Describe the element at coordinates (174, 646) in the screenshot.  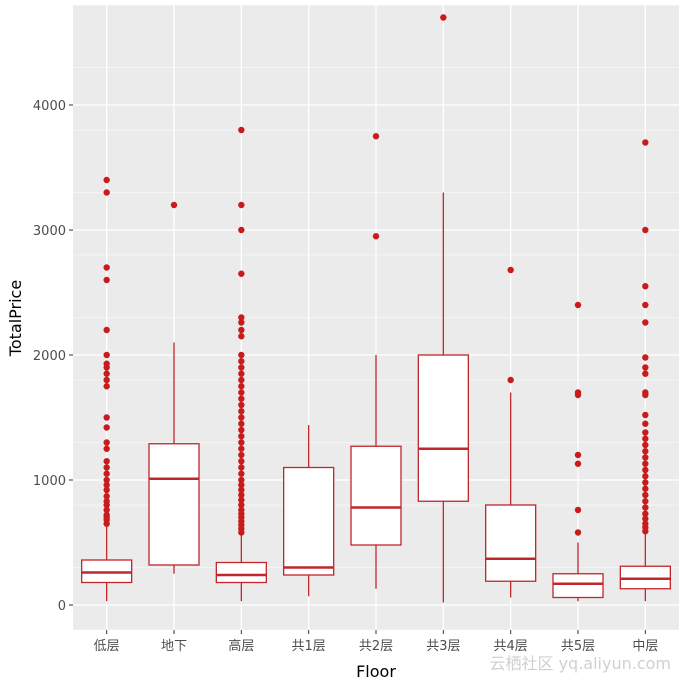
I see `x-tick-label: 地下` at that location.